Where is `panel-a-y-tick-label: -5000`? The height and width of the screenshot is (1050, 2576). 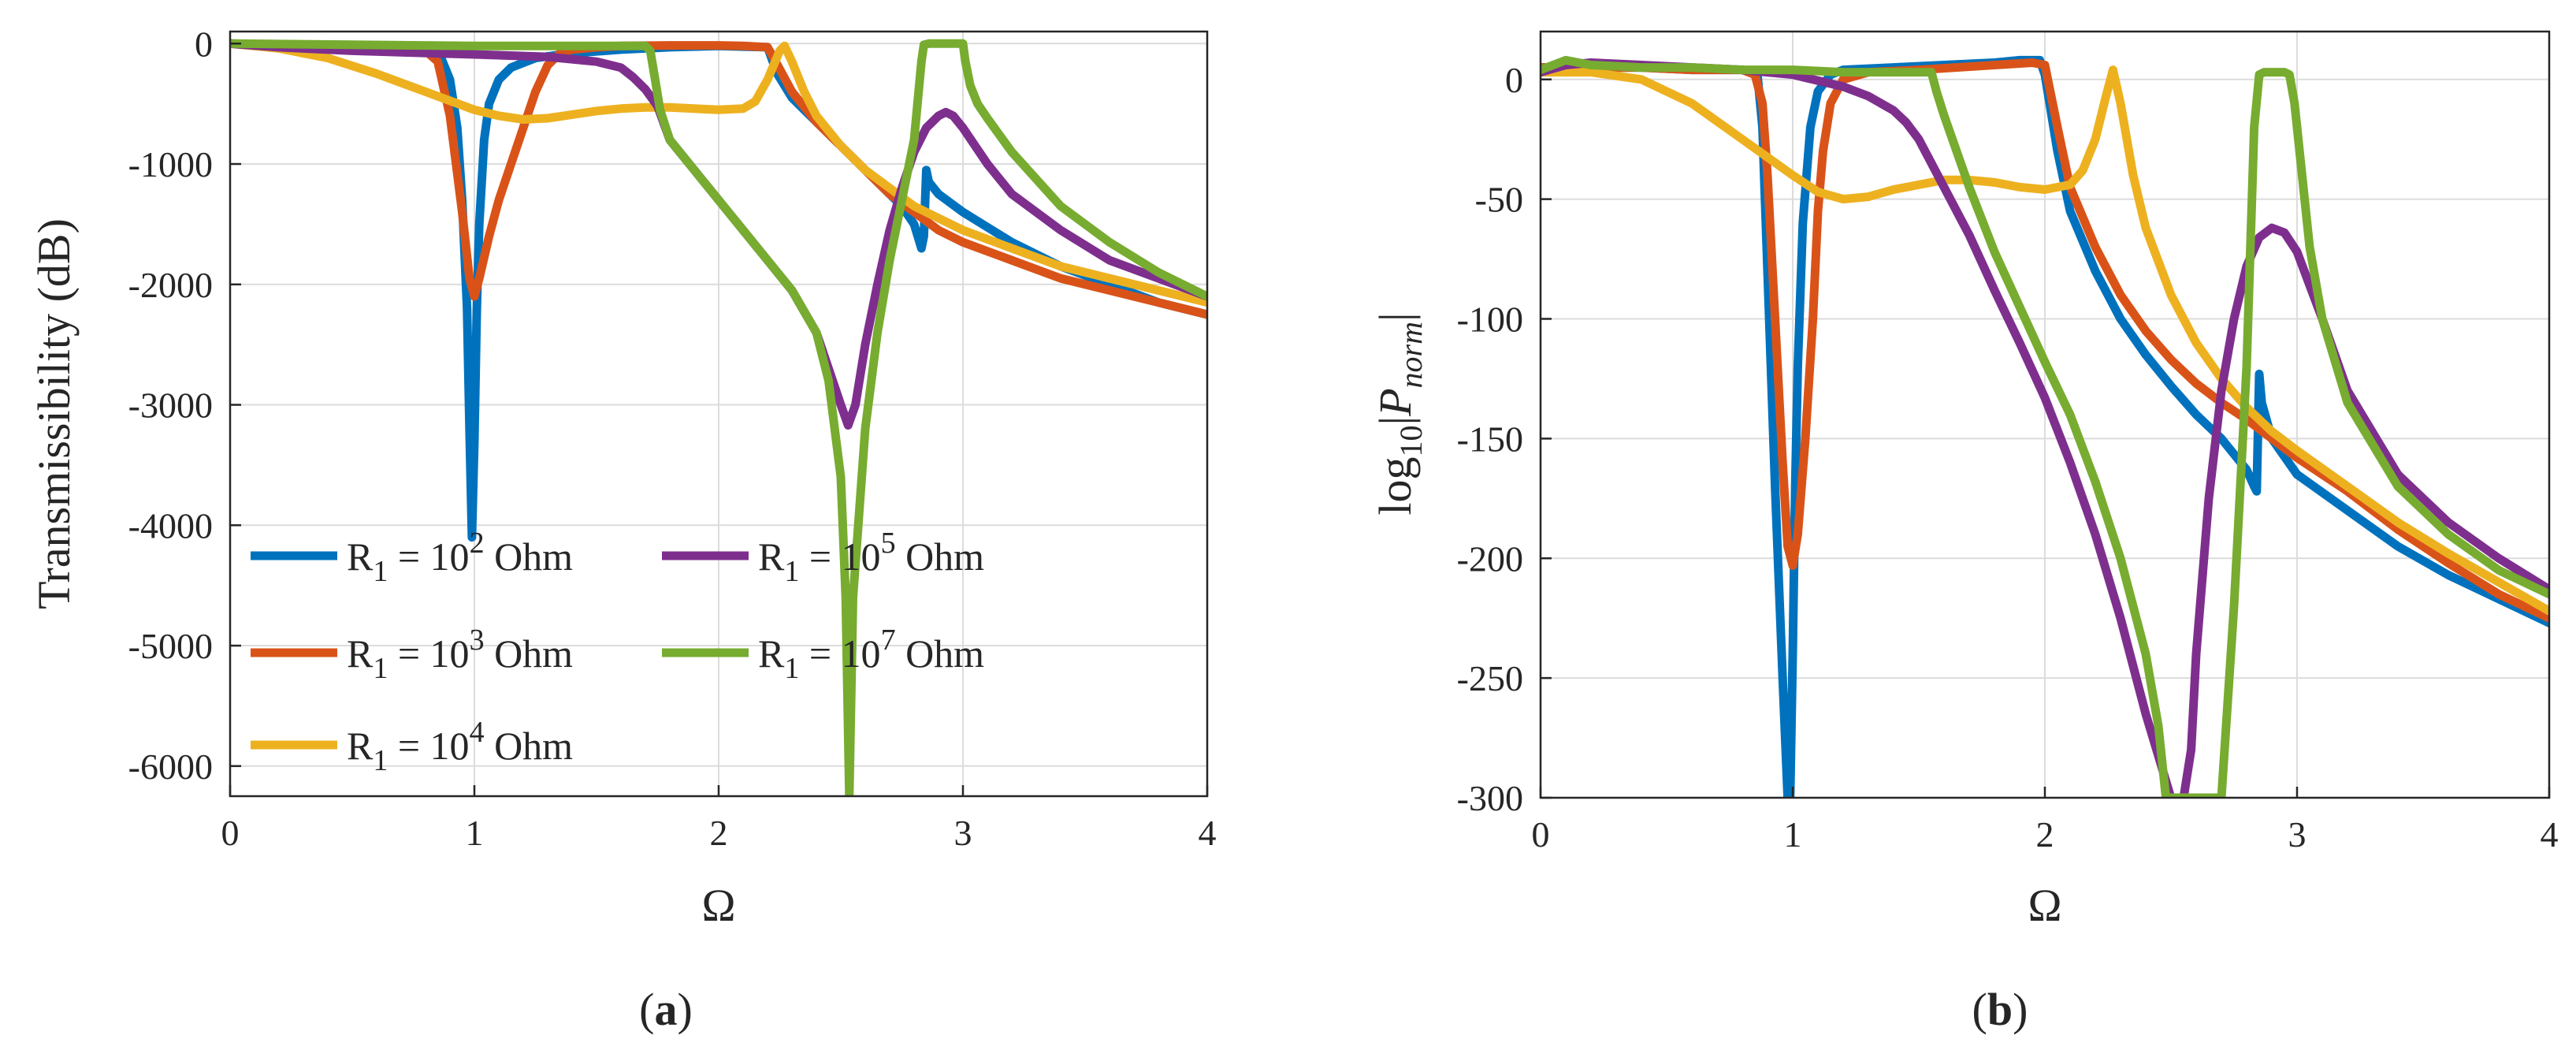 panel-a-y-tick-label: -5000 is located at coordinates (170, 646).